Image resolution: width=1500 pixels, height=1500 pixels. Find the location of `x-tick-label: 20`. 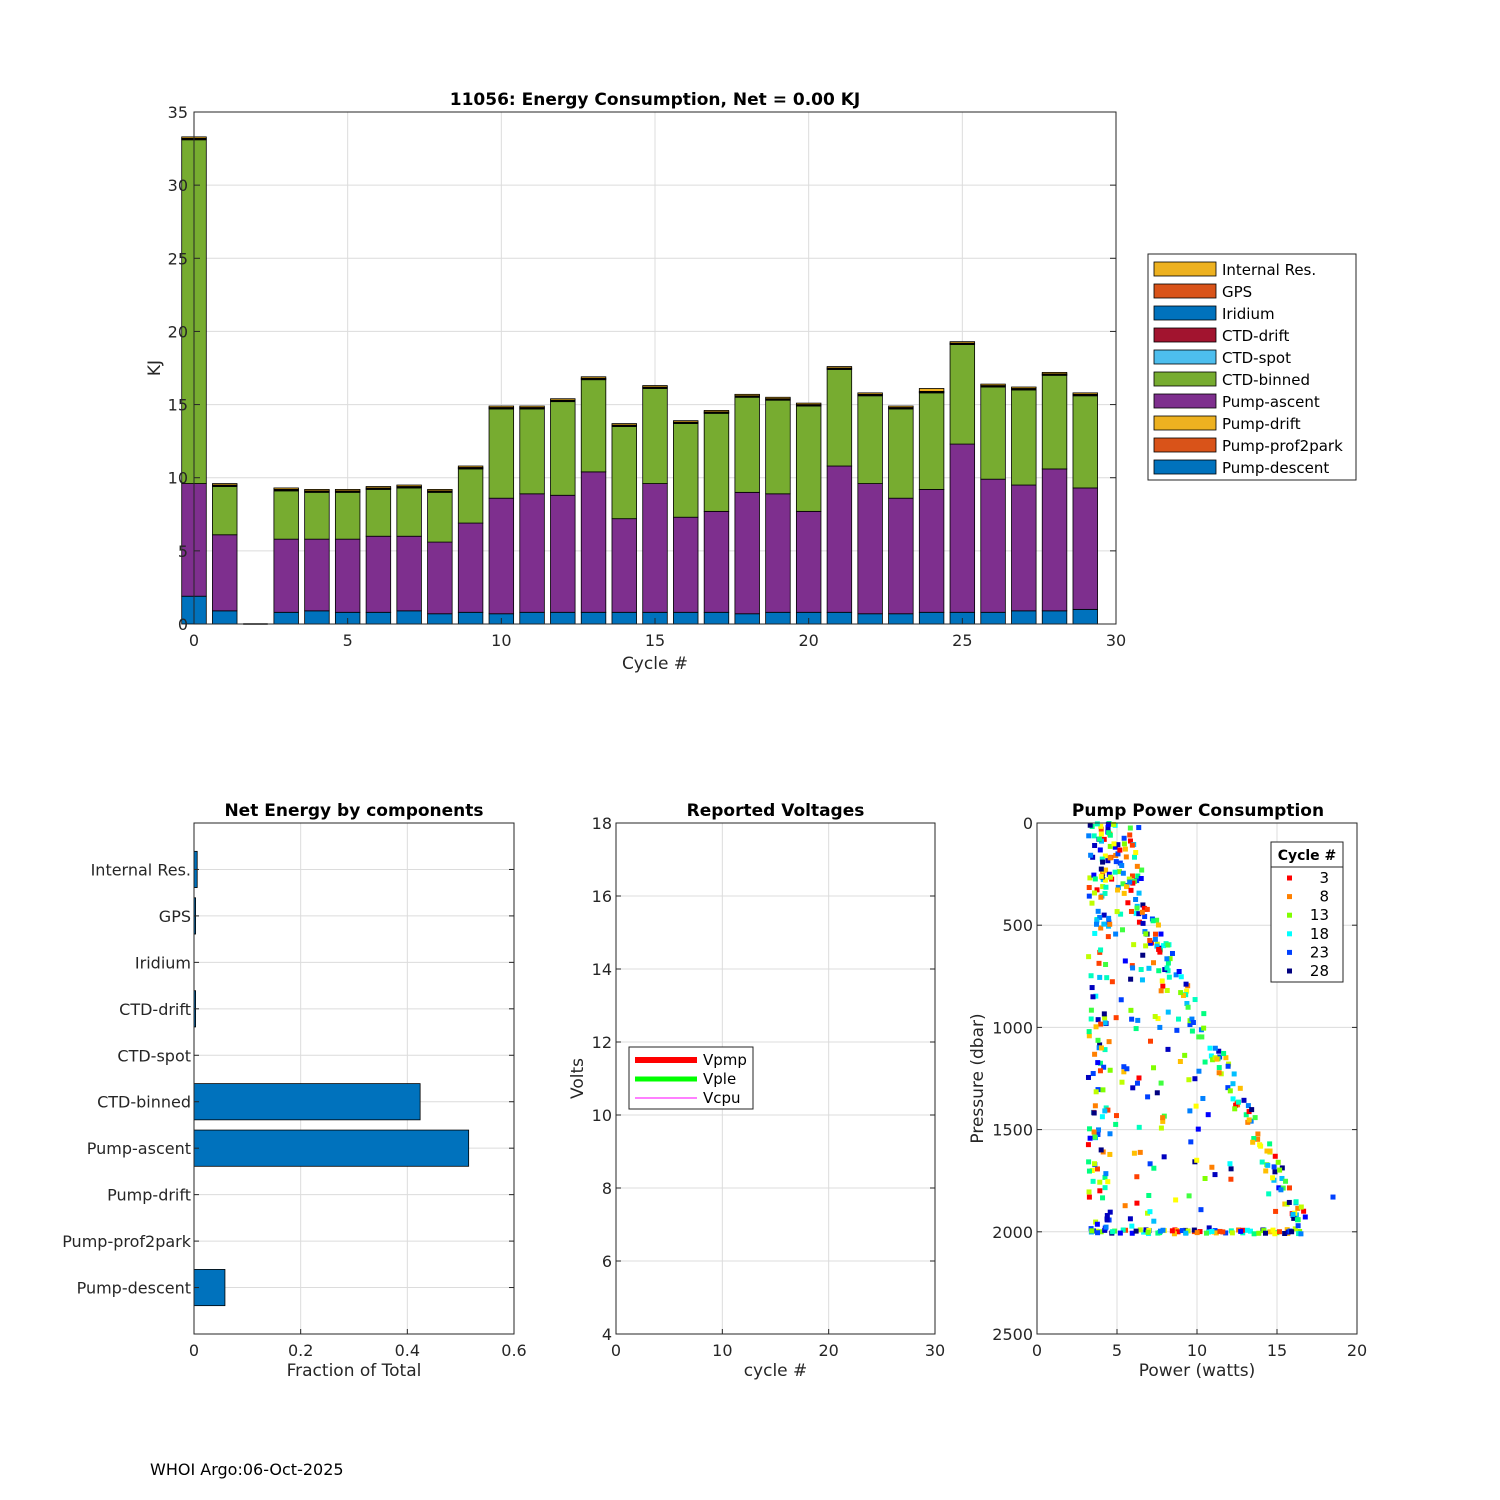

x-tick-label: 20 is located at coordinates (808, 640).